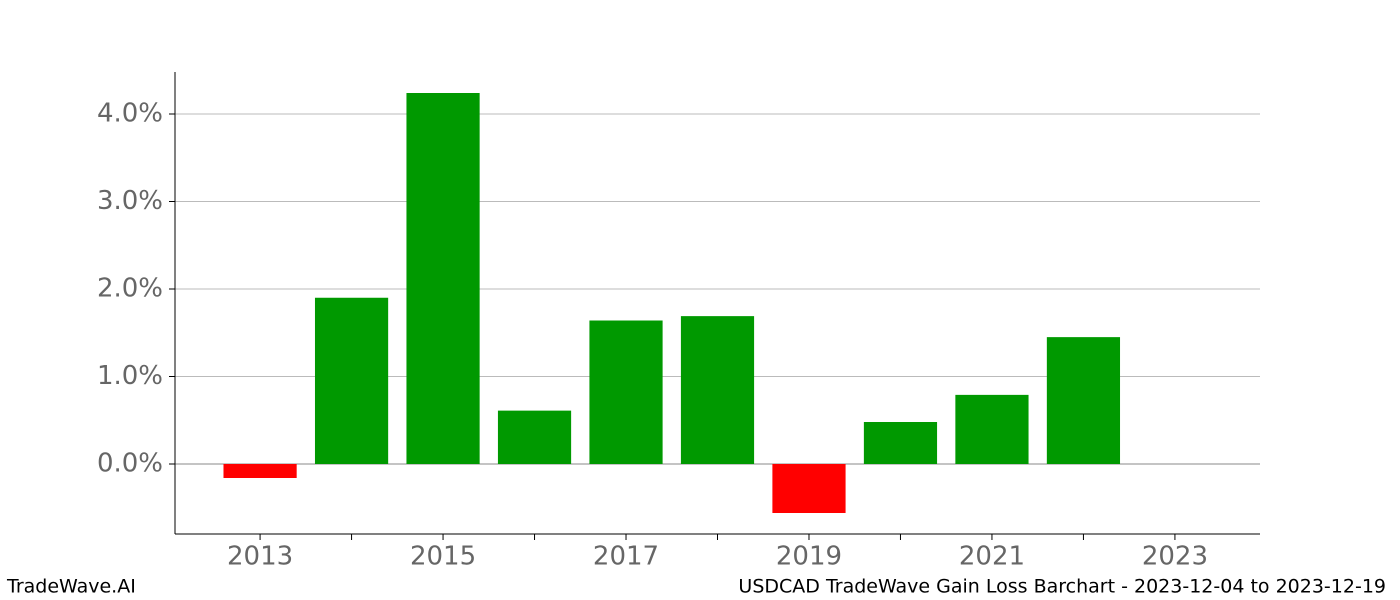  Describe the element at coordinates (130, 114) in the screenshot. I see `y-tick-label: 4.0%` at that location.